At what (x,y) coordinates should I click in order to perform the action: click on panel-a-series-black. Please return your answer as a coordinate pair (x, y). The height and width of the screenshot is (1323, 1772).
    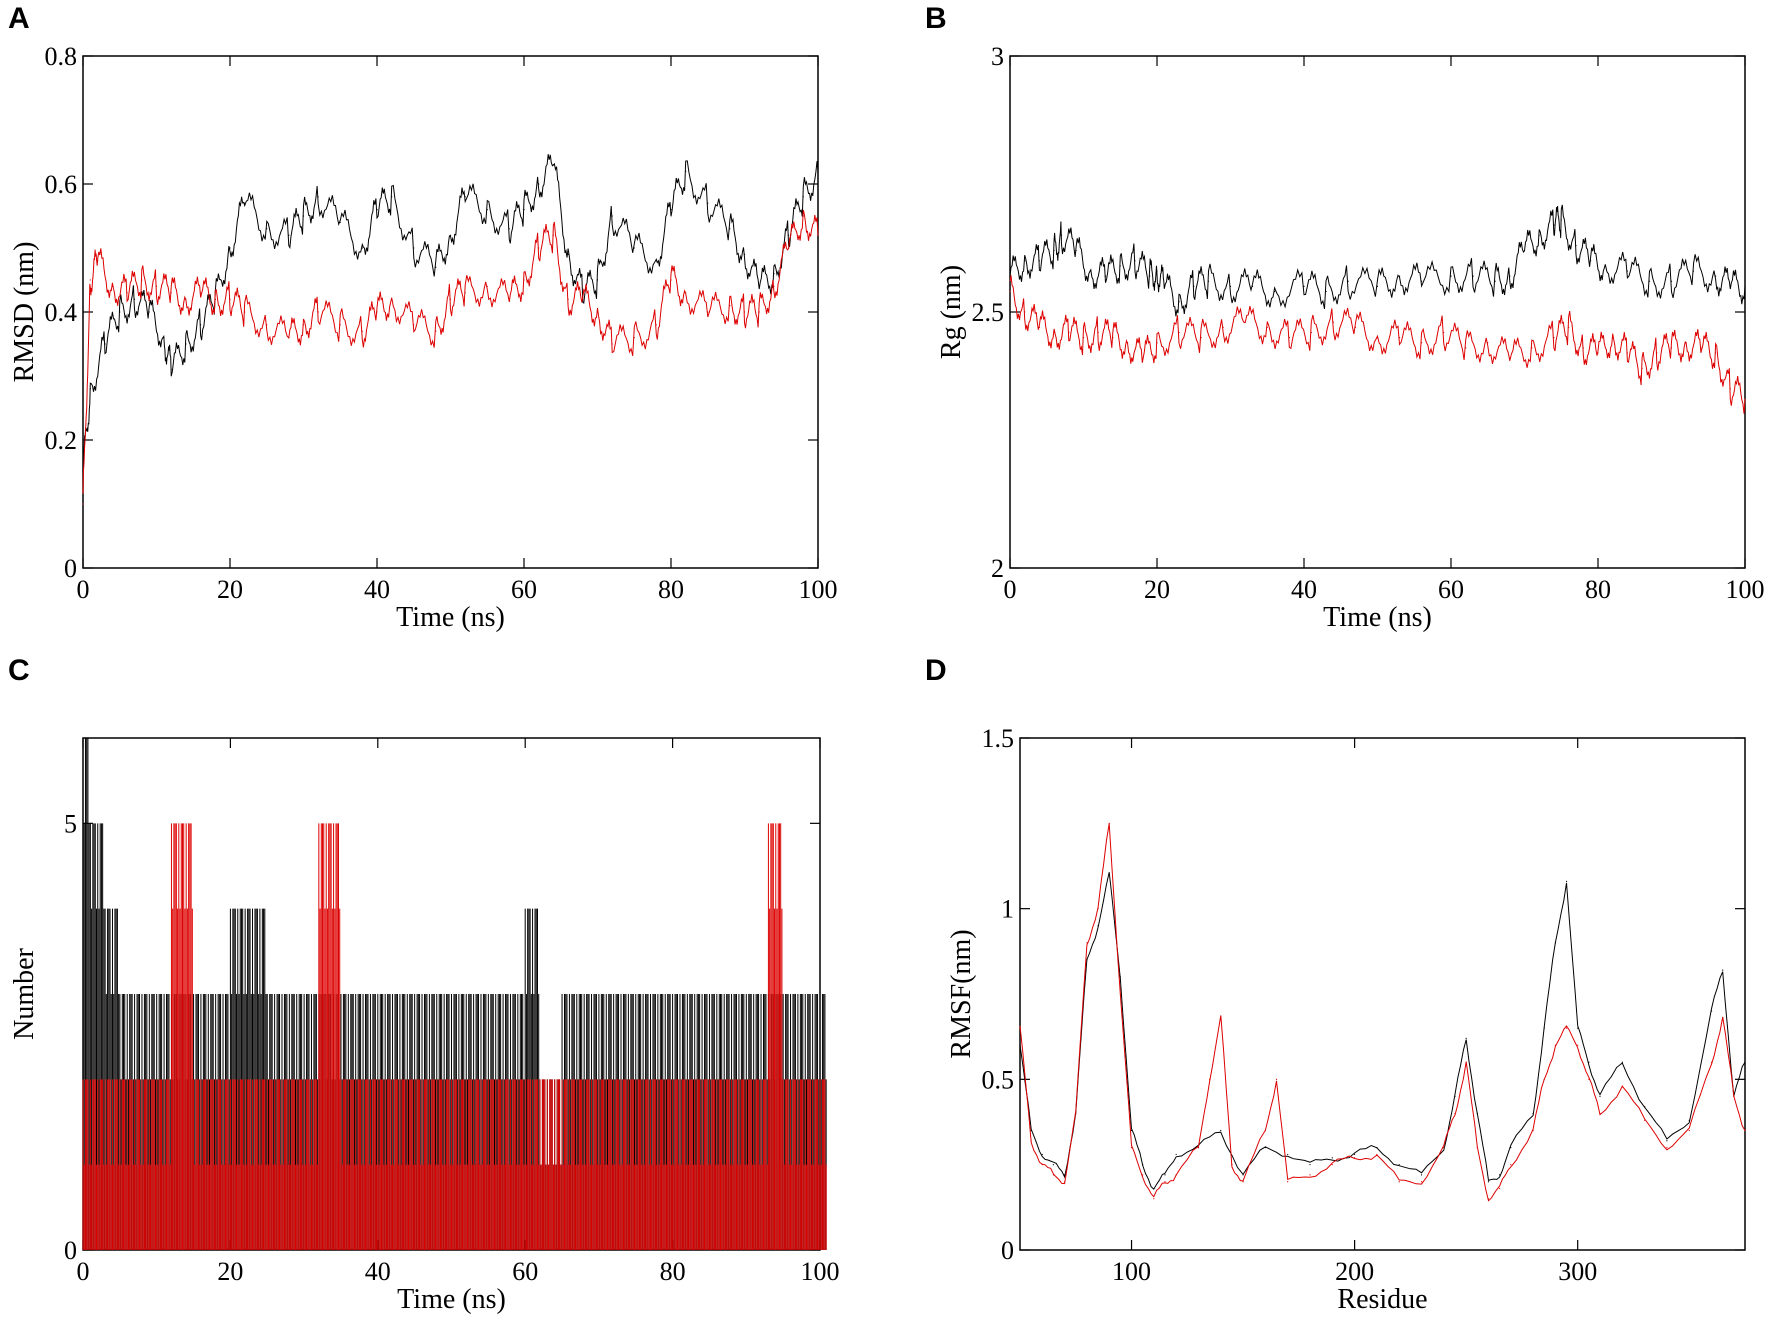
    Looking at the image, I should click on (450, 313).